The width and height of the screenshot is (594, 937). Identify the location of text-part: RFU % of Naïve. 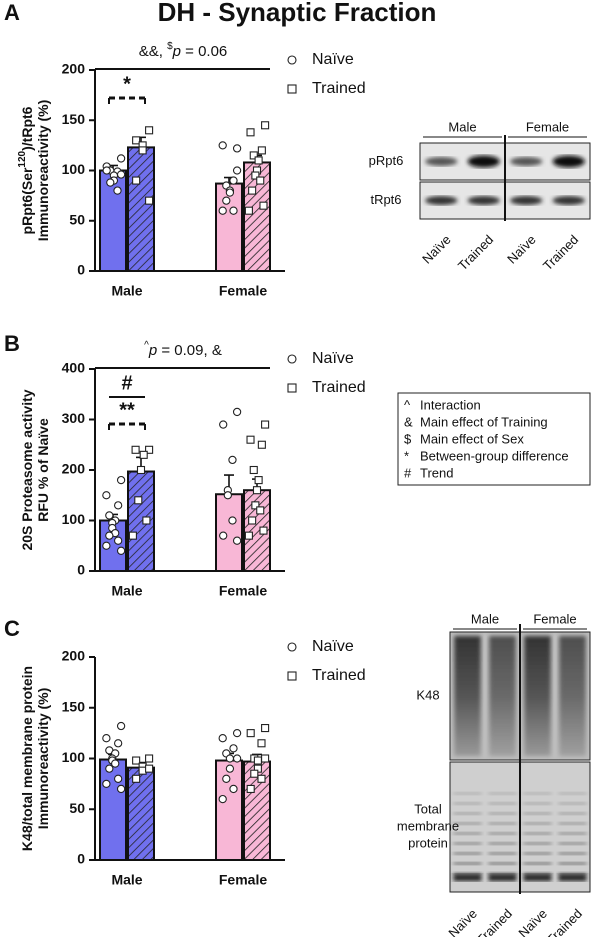
(43, 470).